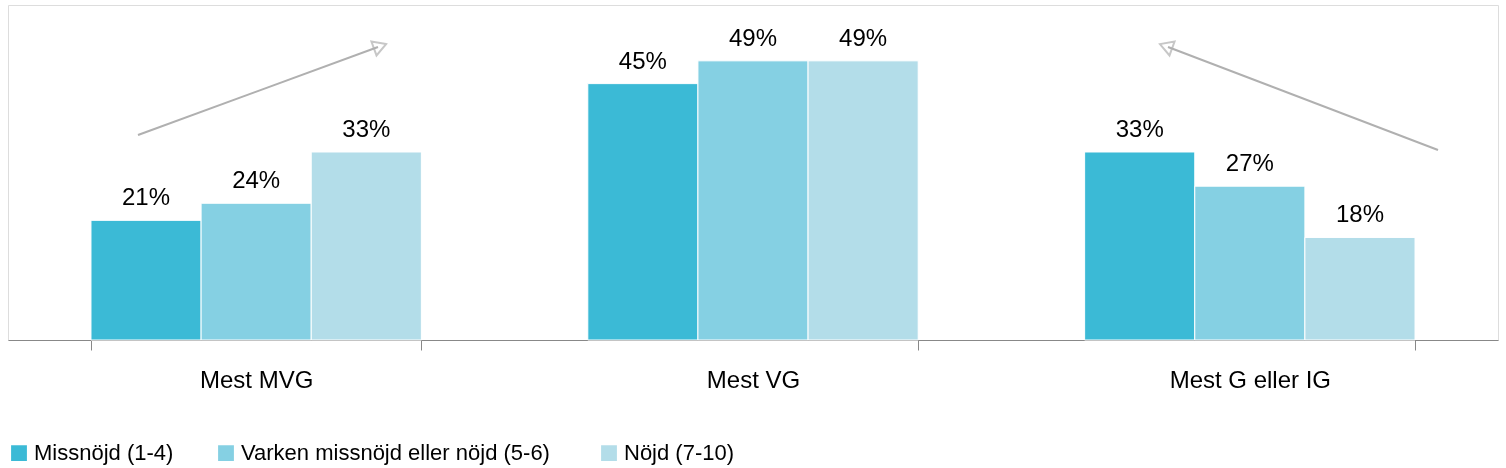  What do you see at coordinates (1359, 214) in the screenshot?
I see `data-label: 18%` at bounding box center [1359, 214].